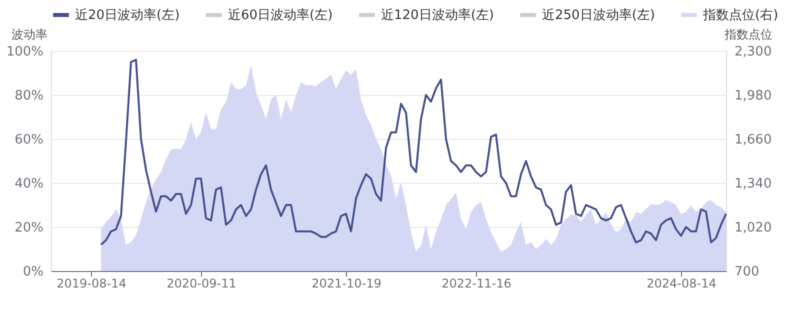  What do you see at coordinates (477, 283) in the screenshot?
I see `x-tick-label: 2022-11-16` at bounding box center [477, 283].